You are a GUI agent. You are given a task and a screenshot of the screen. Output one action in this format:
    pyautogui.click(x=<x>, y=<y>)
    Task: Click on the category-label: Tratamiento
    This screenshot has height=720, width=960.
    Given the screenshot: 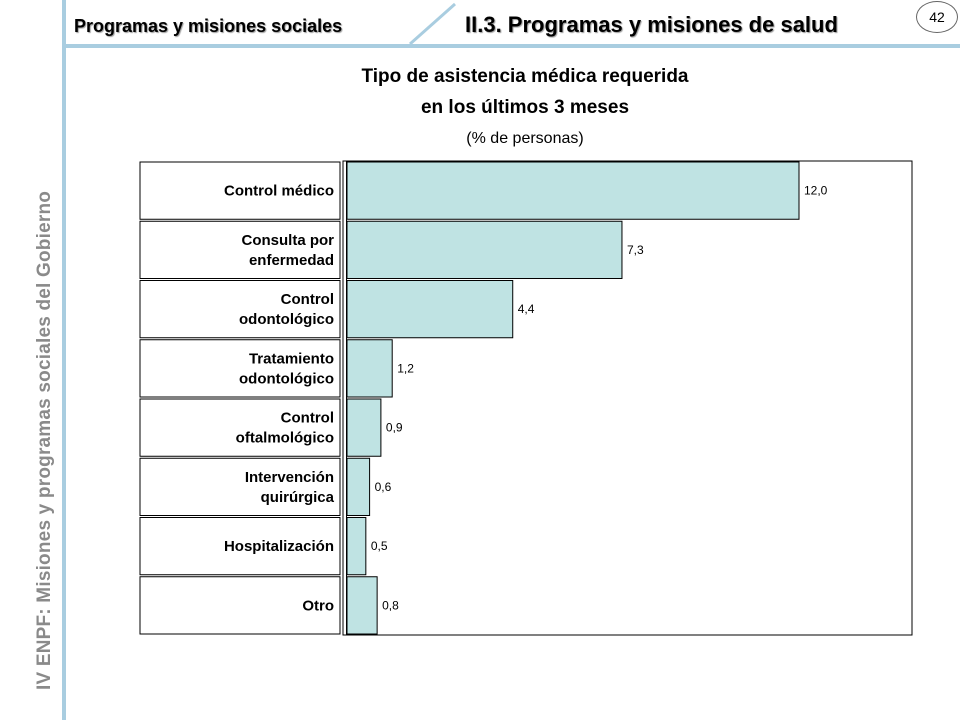 What is the action you would take?
    pyautogui.click(x=291, y=358)
    